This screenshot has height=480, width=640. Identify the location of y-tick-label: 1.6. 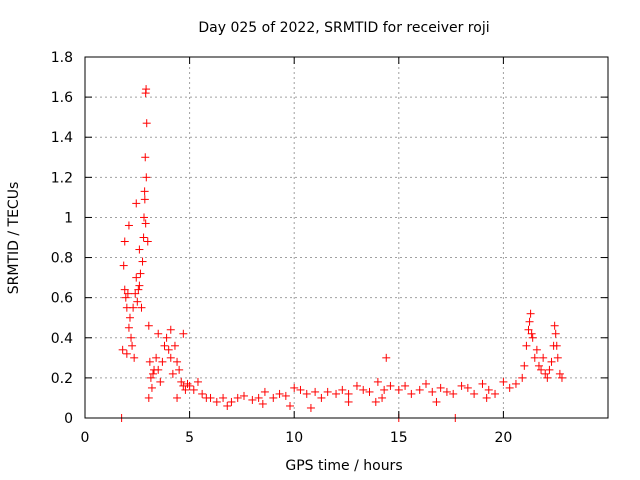
(62, 98).